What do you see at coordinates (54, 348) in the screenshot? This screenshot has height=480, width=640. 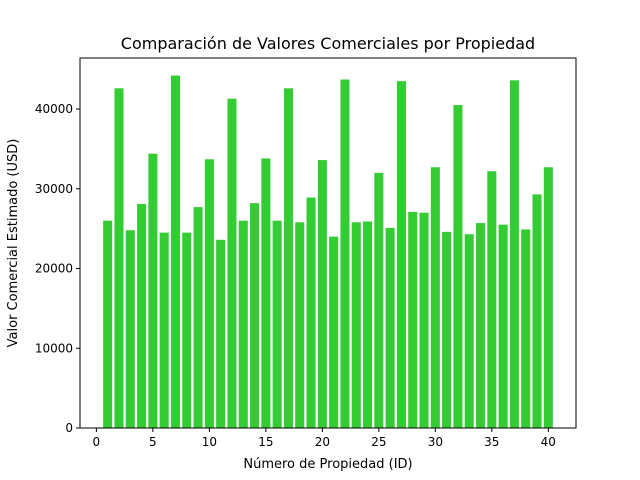 I see `y-tick-label: 10000` at bounding box center [54, 348].